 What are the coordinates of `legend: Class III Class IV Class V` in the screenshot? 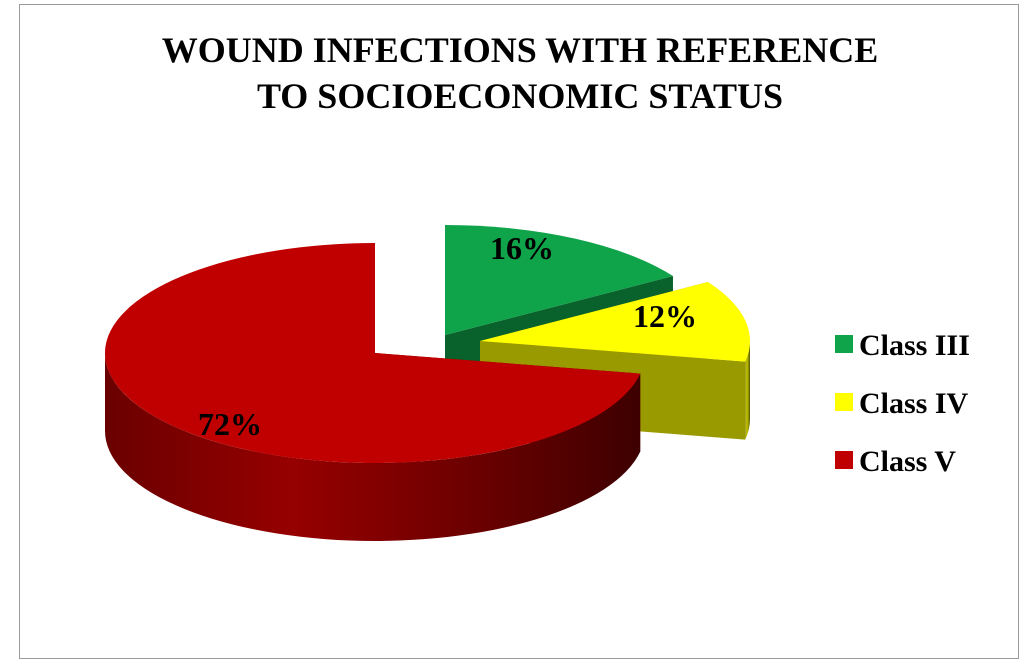 It's located at (902, 403).